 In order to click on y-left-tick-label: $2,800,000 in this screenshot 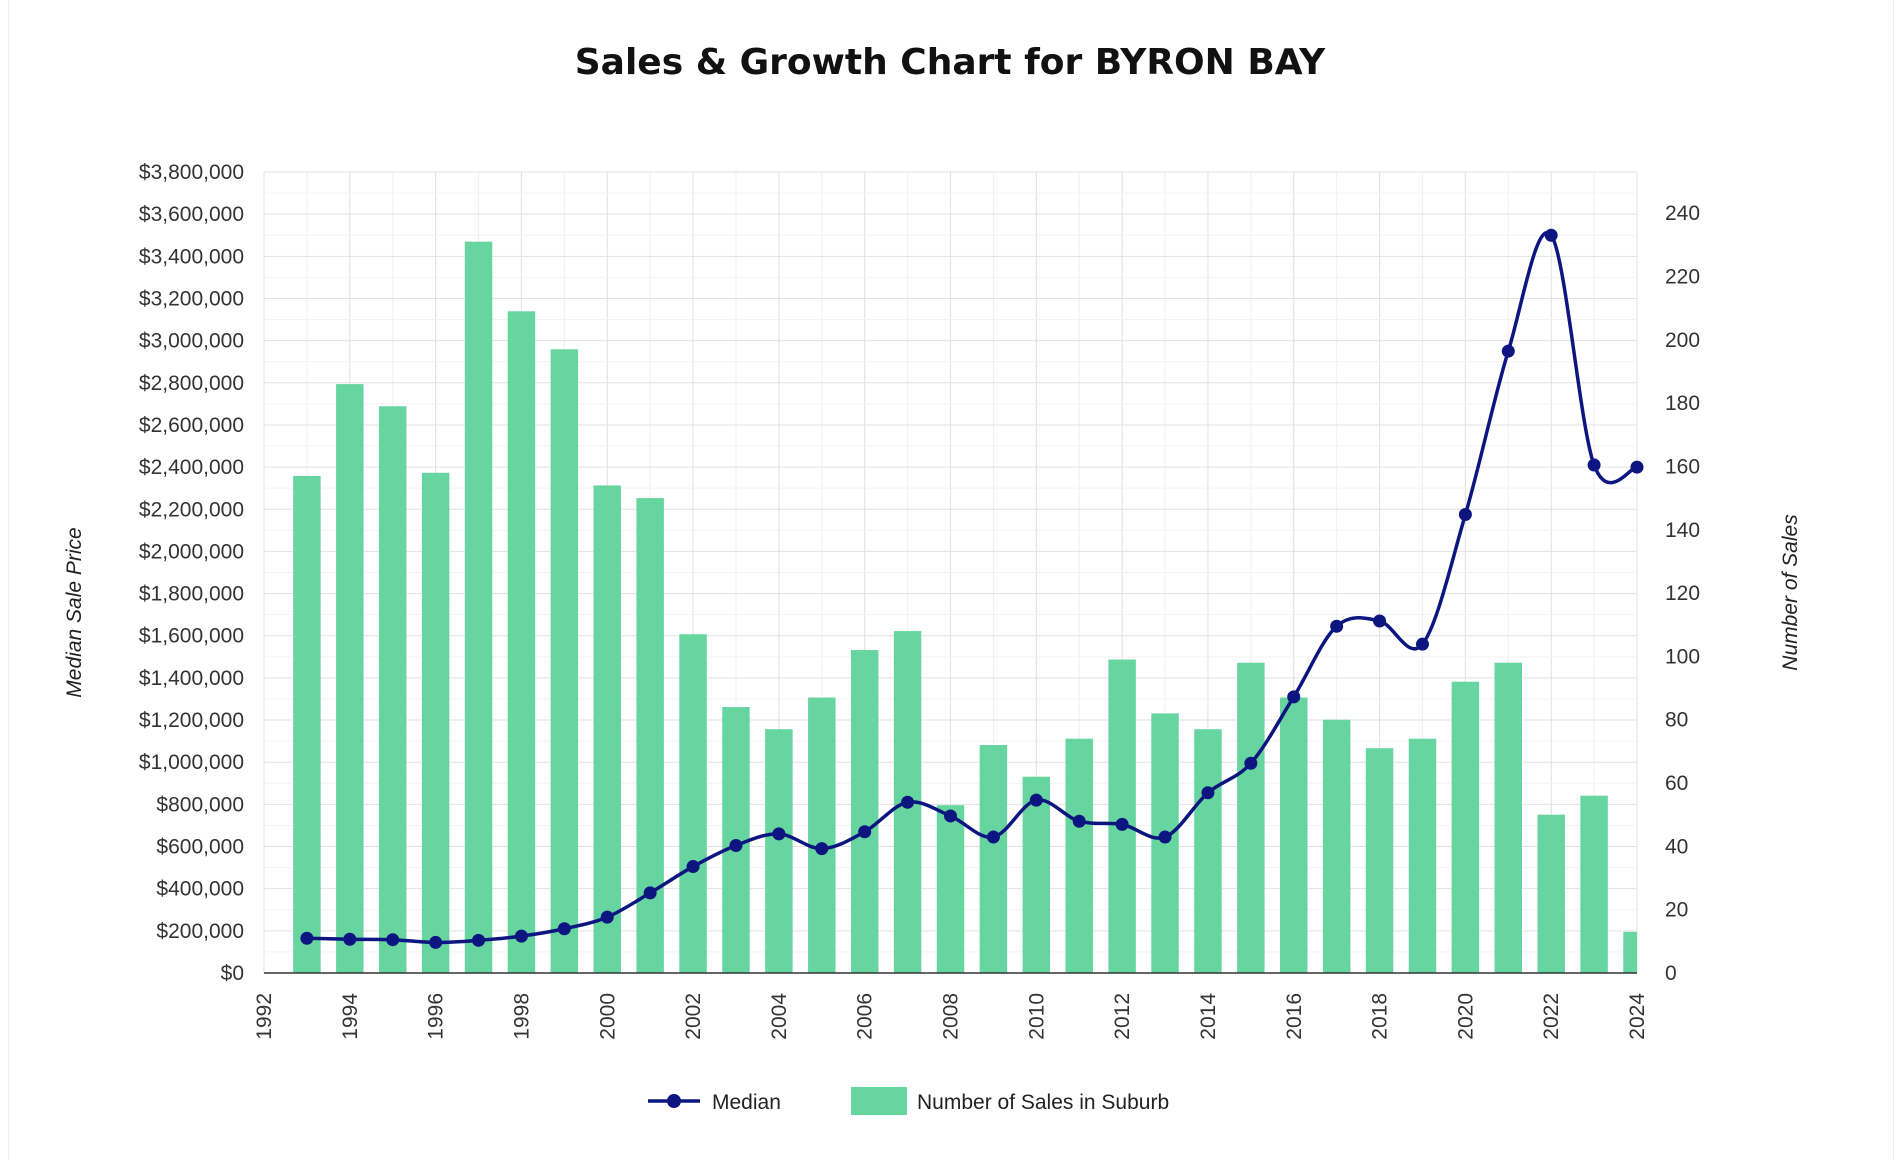, I will do `click(191, 383)`.